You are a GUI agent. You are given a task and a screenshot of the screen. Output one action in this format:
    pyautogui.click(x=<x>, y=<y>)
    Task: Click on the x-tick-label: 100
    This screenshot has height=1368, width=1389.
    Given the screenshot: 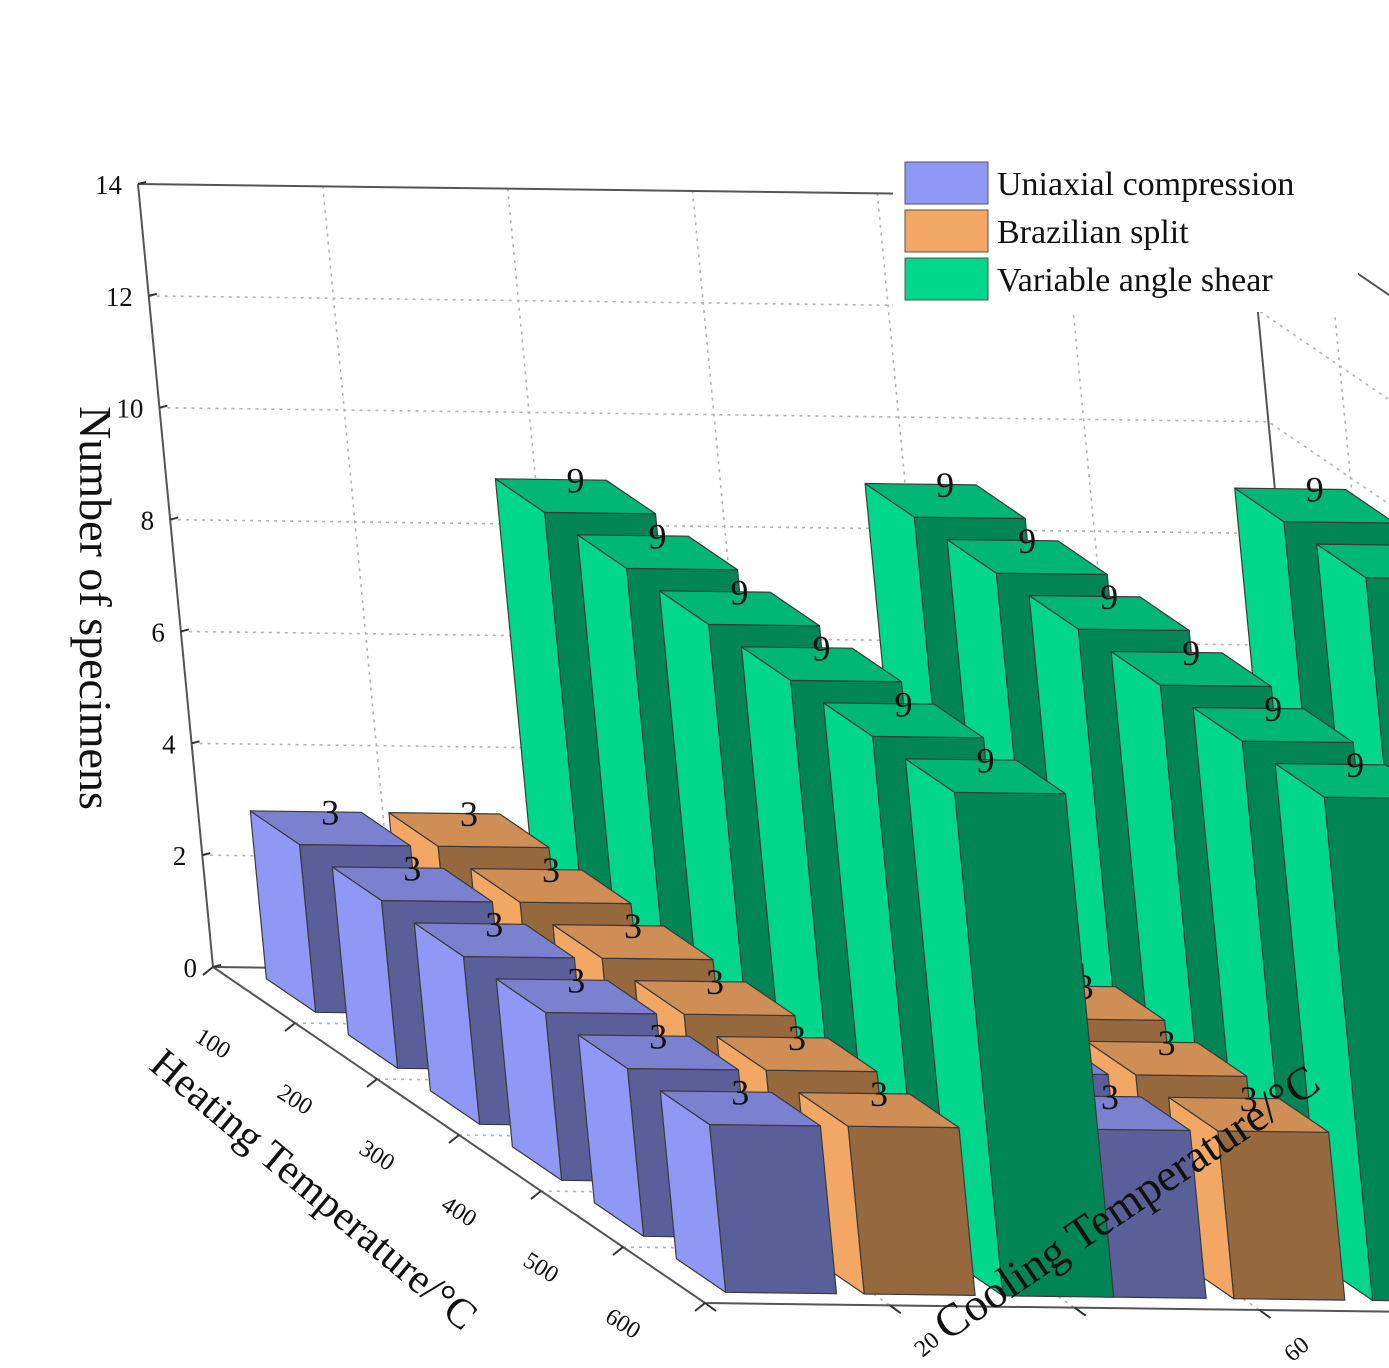 What is the action you would take?
    pyautogui.click(x=213, y=1044)
    